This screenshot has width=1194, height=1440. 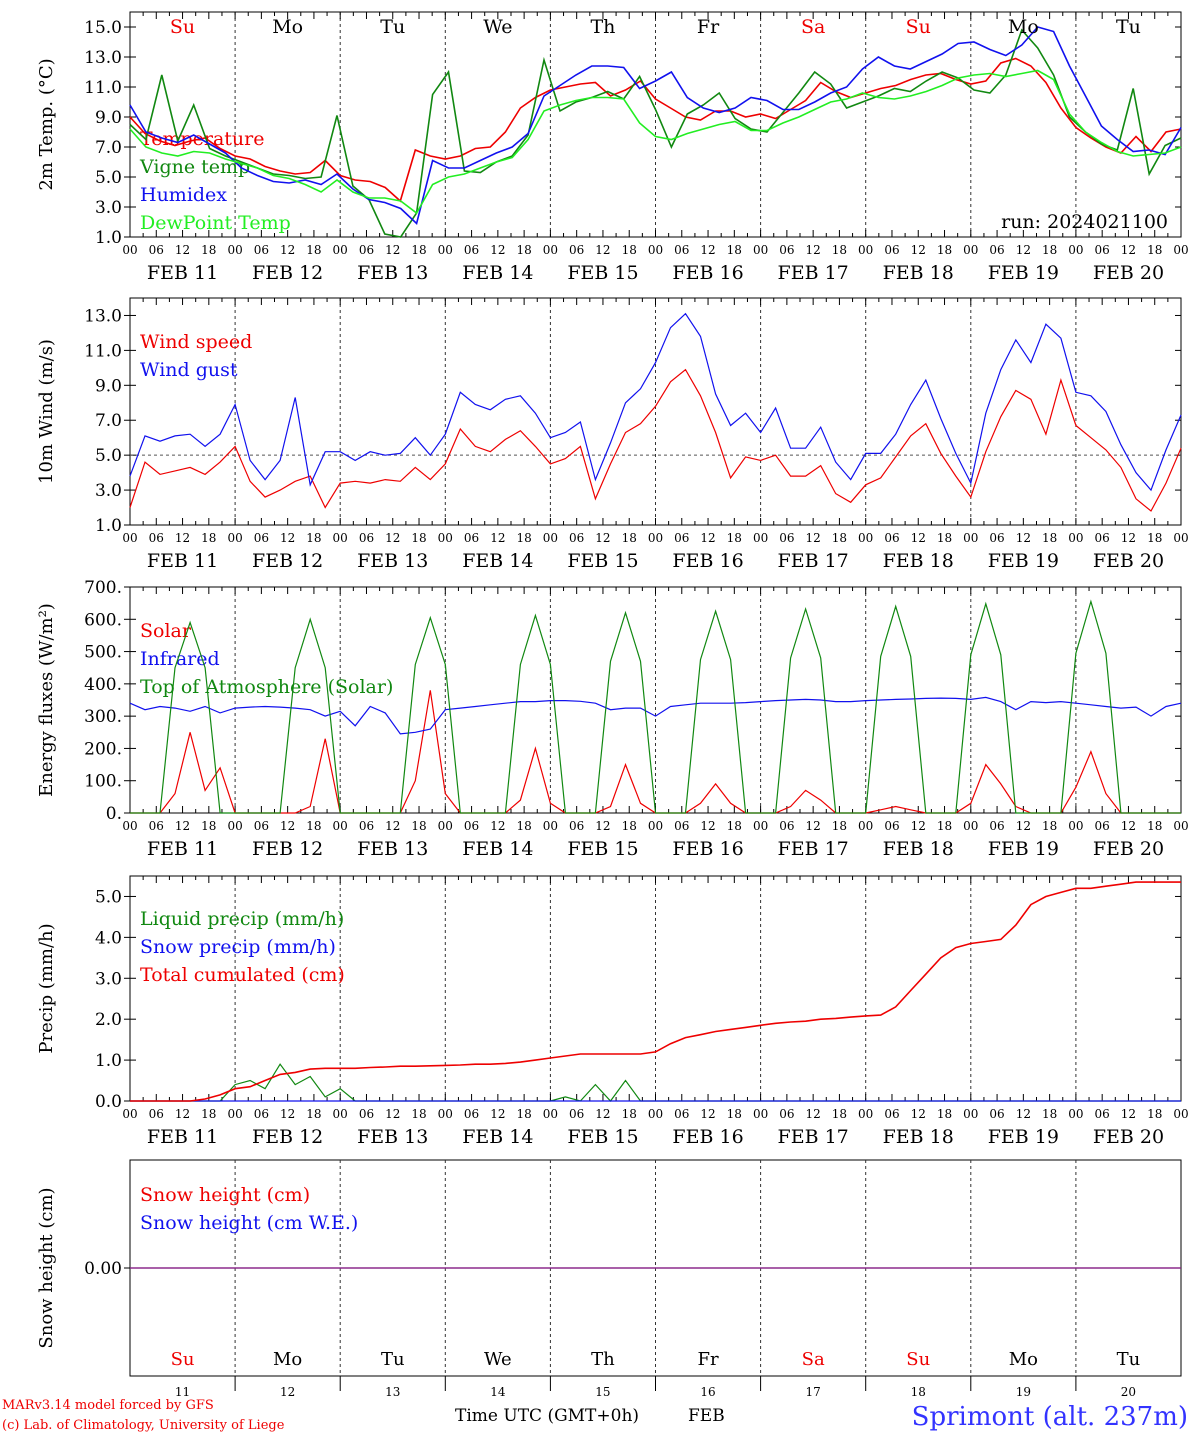 I want to click on y-tick-label: 11.0, so click(x=103, y=88).